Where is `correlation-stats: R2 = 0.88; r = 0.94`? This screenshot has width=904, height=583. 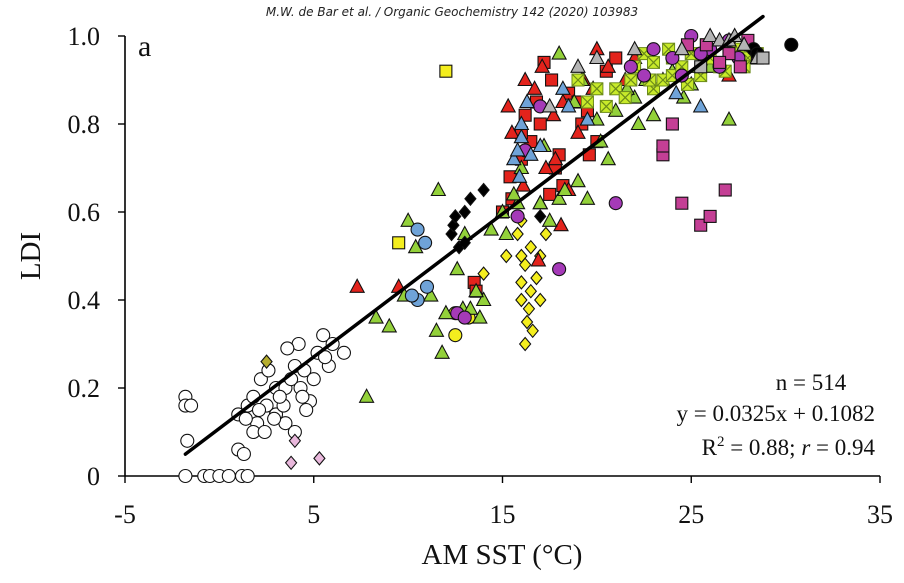
correlation-stats: R2 = 0.88; r = 0.94 is located at coordinates (789, 447).